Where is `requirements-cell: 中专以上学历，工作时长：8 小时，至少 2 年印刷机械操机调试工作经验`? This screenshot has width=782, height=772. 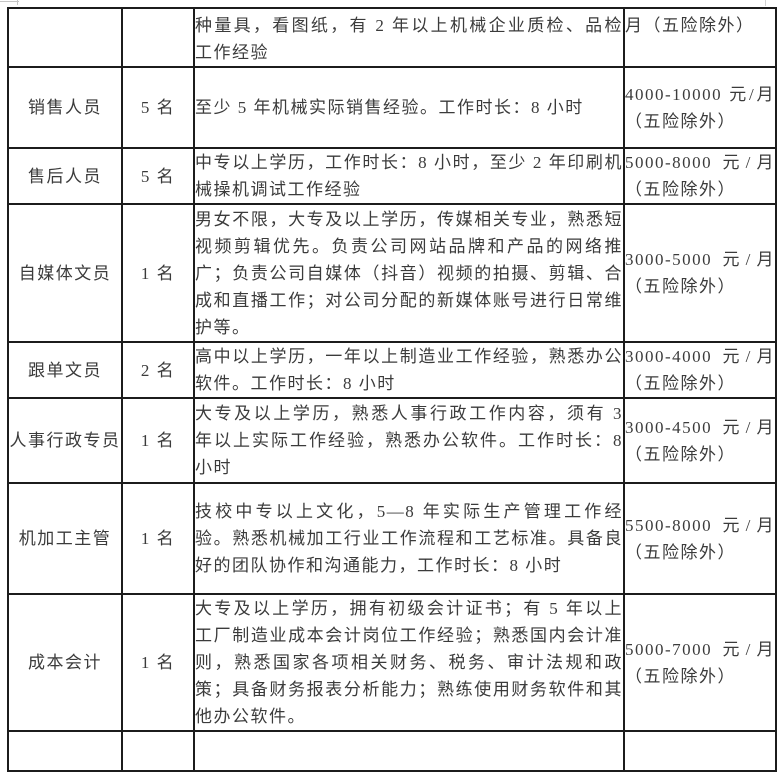 requirements-cell: 中专以上学历，工作时长：8 小时，至少 2 年印刷机械操机调试工作经验 is located at coordinates (409, 176).